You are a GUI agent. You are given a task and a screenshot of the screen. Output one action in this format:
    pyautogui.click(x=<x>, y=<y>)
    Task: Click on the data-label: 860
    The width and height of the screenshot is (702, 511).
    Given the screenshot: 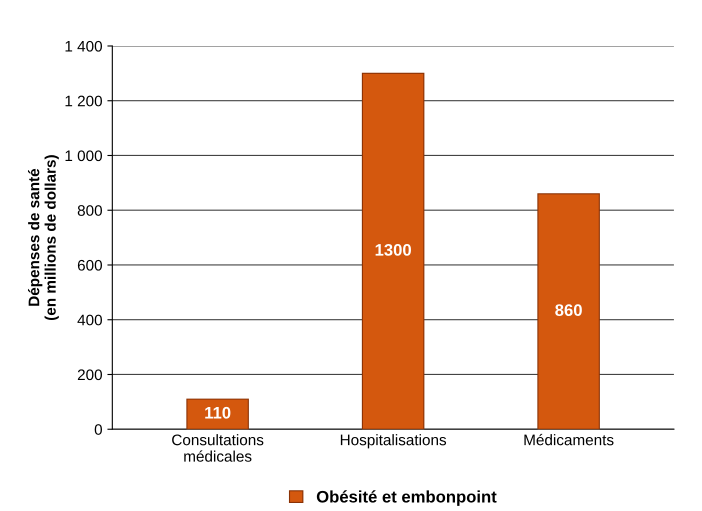 What is the action you would take?
    pyautogui.click(x=568, y=310)
    